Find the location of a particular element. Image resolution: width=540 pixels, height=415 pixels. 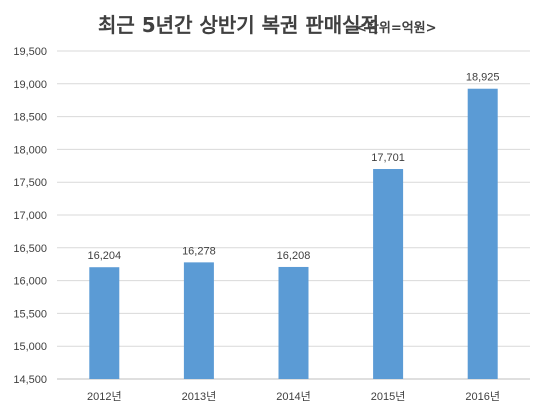

x-tick-label: 2015년 is located at coordinates (388, 396).